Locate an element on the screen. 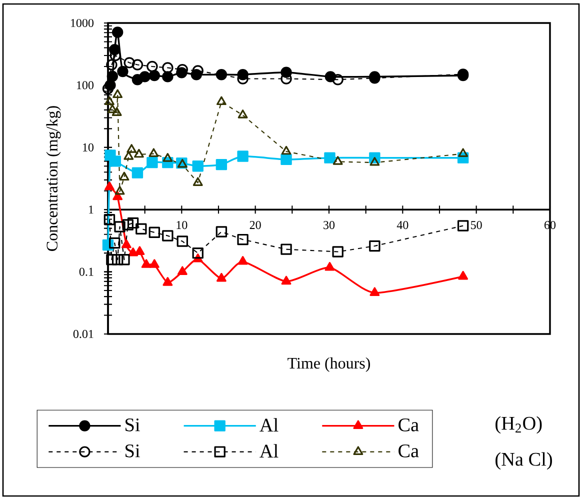 The height and width of the screenshot is (500, 583). x-tick-label: 40 is located at coordinates (402, 225).